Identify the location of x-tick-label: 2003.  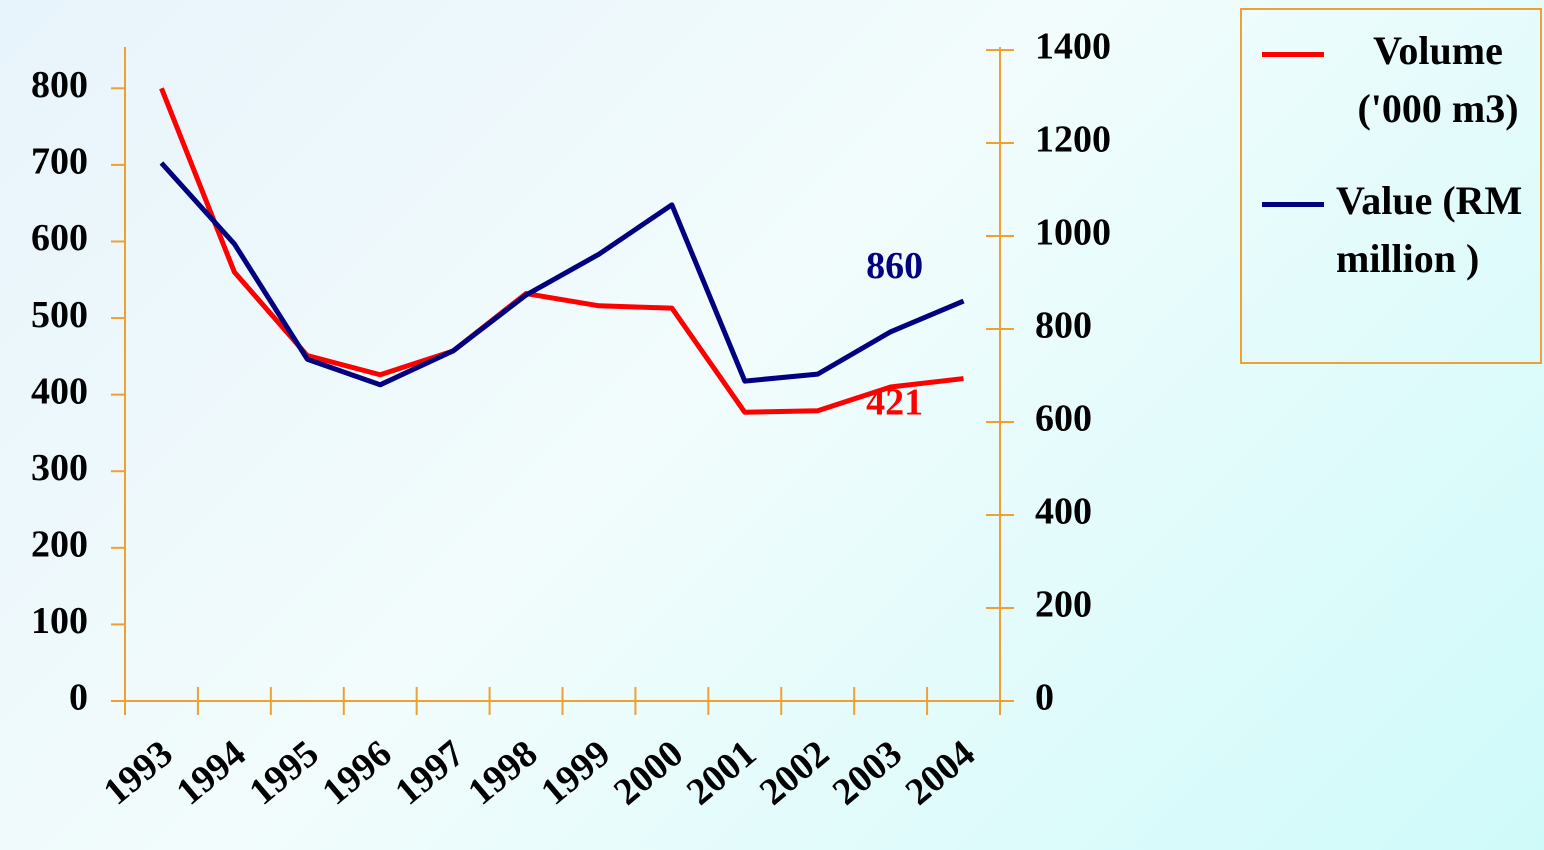
(867, 772).